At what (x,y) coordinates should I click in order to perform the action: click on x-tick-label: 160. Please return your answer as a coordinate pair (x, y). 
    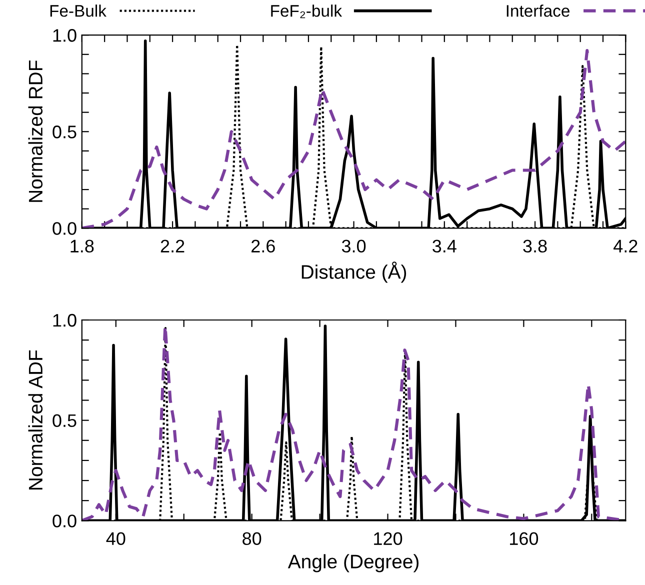
    Looking at the image, I should click on (524, 539).